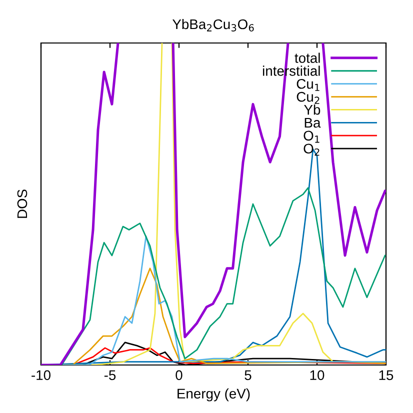 This screenshot has width=413, height=413. What do you see at coordinates (312, 109) in the screenshot?
I see `legend-label: Yb` at bounding box center [312, 109].